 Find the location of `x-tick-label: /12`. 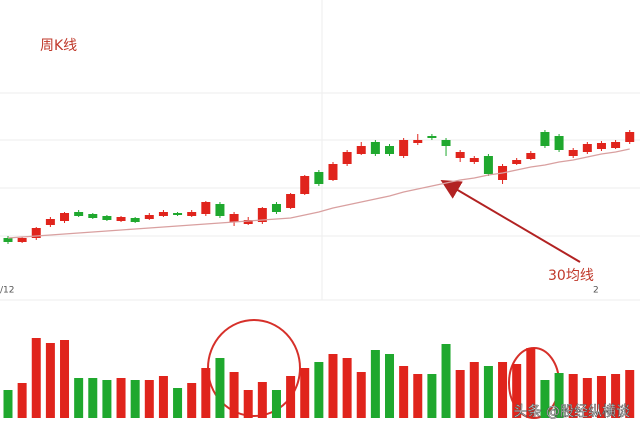

x-tick-label: /12 is located at coordinates (7, 291).